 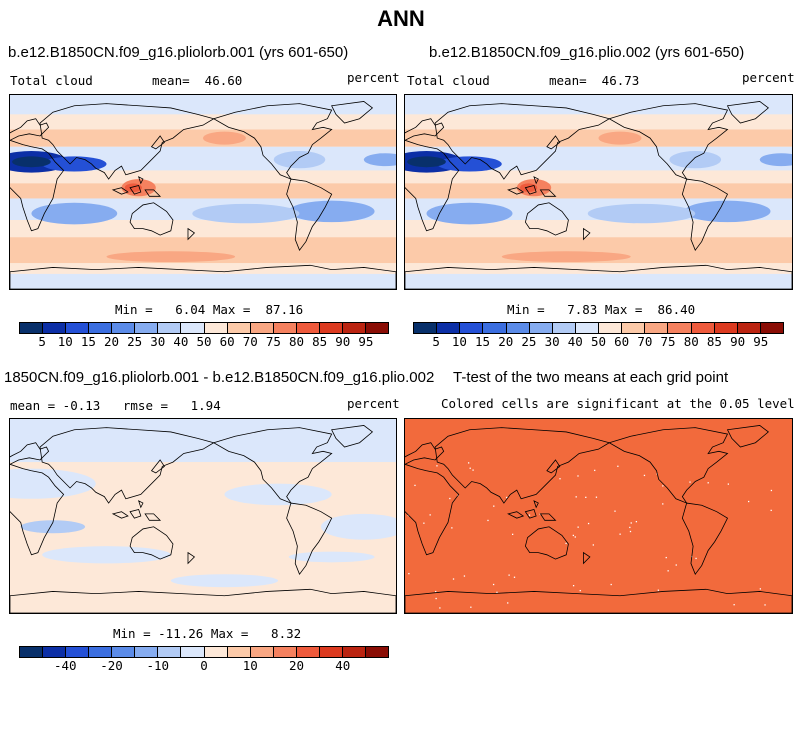 I want to click on panel1-variable-label: Total cloud, so click(x=51, y=80).